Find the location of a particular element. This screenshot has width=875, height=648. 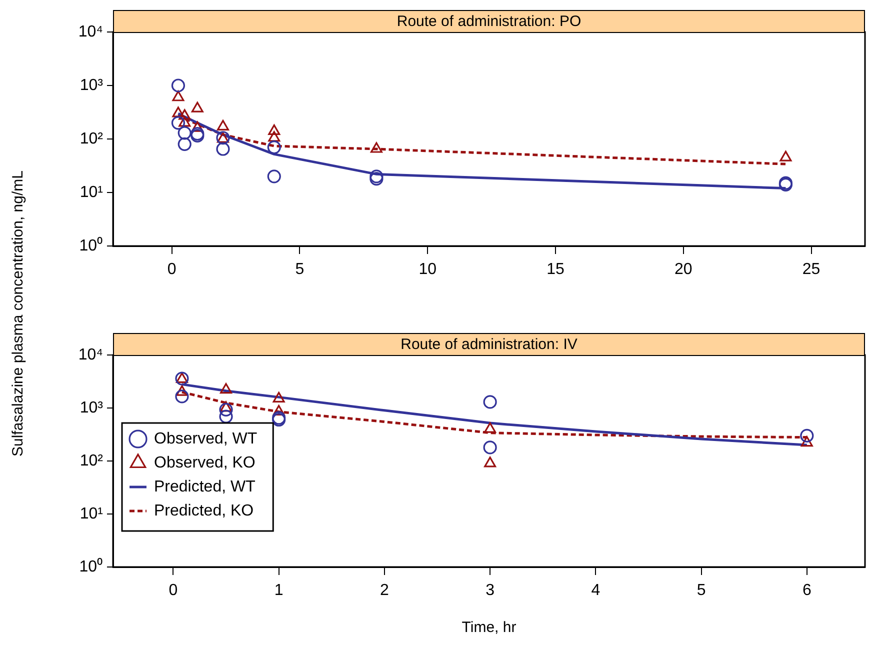

x-tick-label: 4 is located at coordinates (595, 591).